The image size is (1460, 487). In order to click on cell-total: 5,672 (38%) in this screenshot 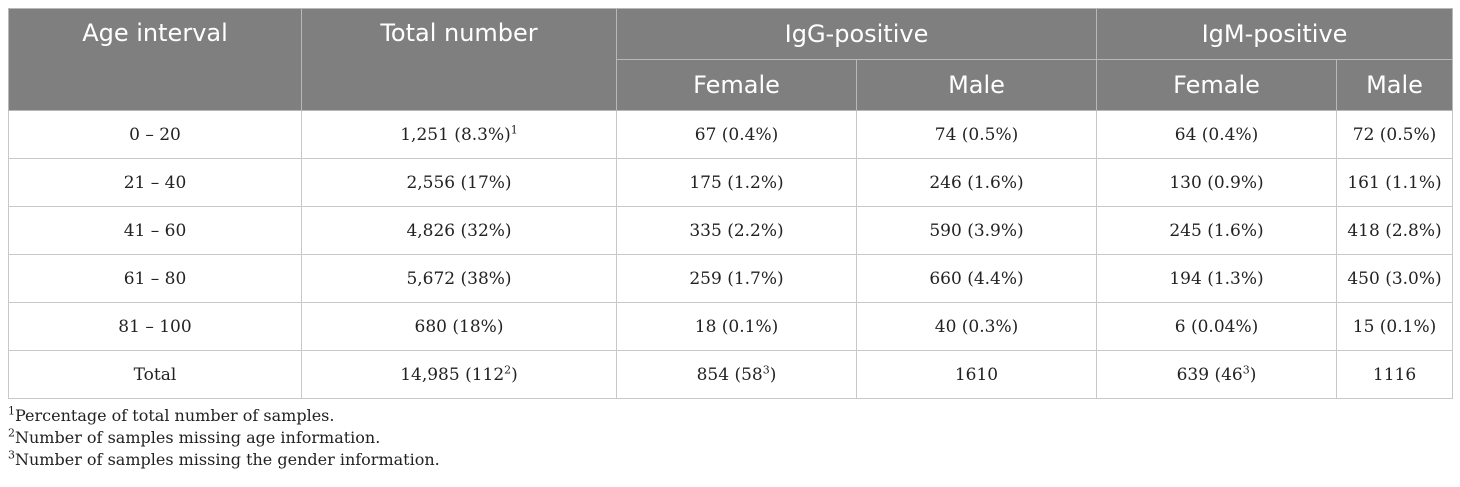, I will do `click(459, 278)`.